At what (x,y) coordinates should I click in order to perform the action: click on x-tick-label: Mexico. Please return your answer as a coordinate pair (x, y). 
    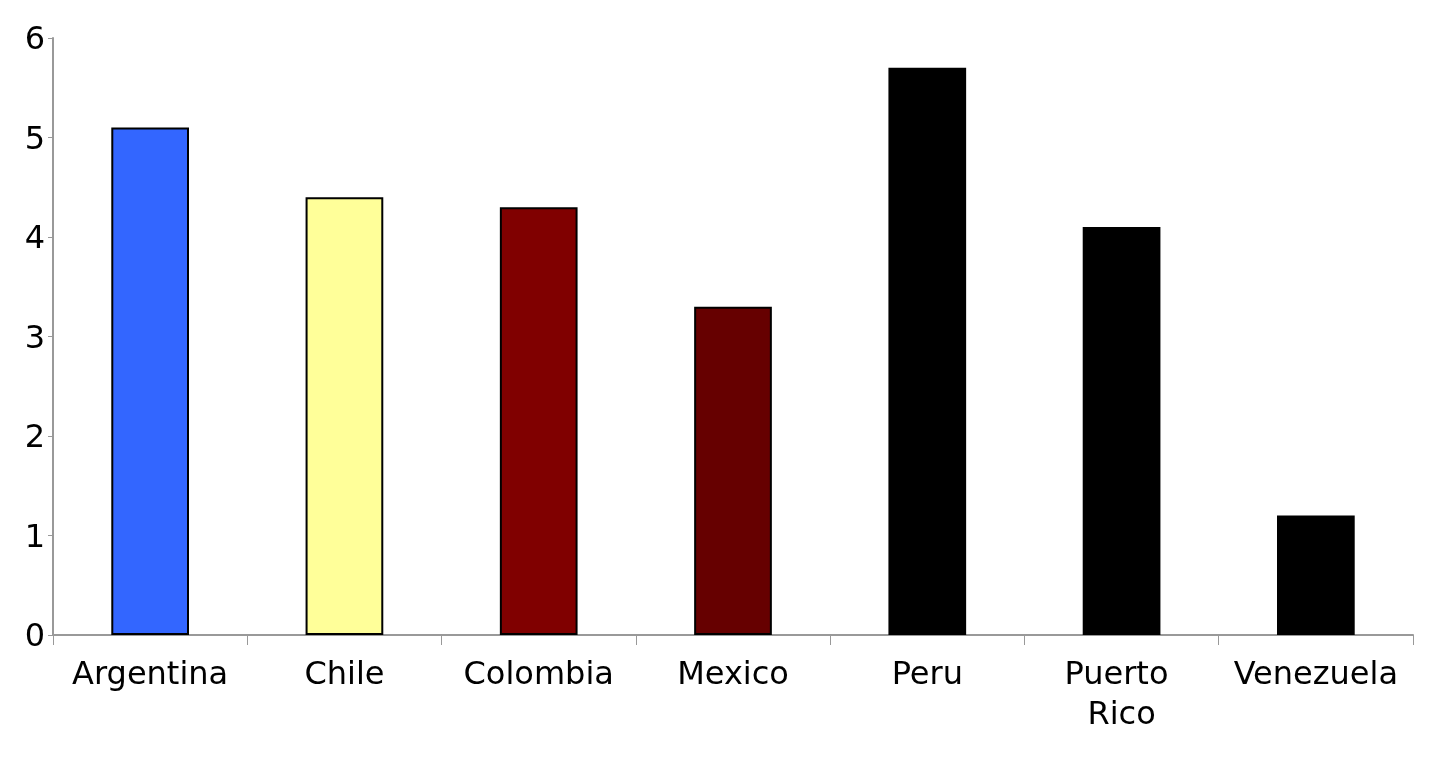
    Looking at the image, I should click on (733, 673).